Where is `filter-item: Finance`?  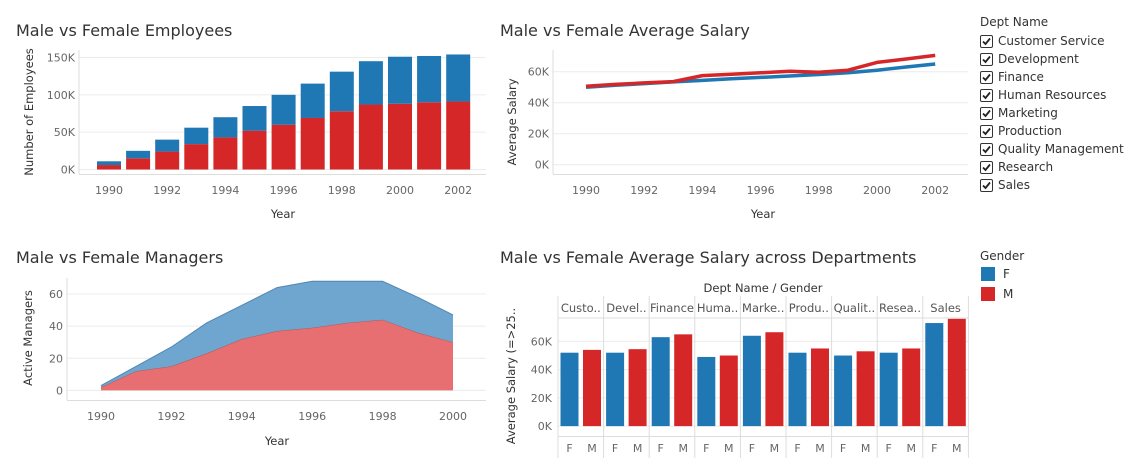 filter-item: Finance is located at coordinates (1012, 77).